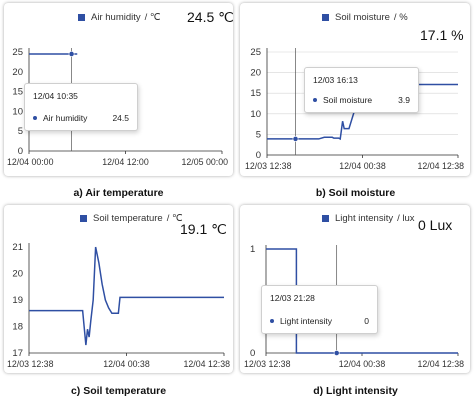 This screenshot has height=408, width=474. What do you see at coordinates (442, 35) in the screenshot?
I see `current-reading: 17.1 %` at bounding box center [442, 35].